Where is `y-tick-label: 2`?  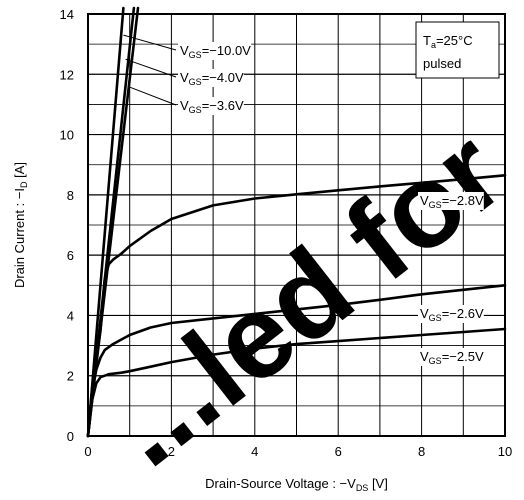
y-tick-label: 2 is located at coordinates (70, 376).